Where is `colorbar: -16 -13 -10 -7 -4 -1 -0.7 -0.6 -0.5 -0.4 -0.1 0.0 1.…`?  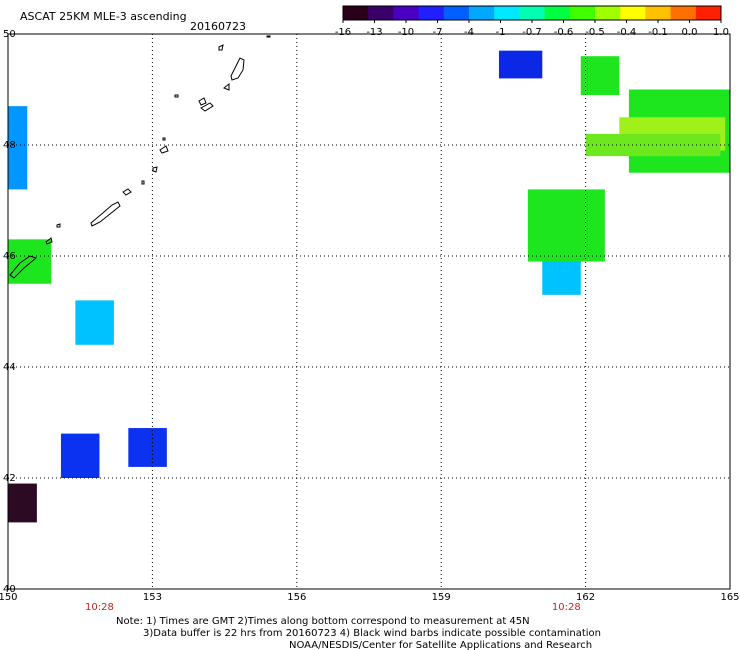
colorbar: -16 -13 -10 -7 -4 -1 -0.7 -0.6 -0.5 -0.4 -0.1 0.0 1.… is located at coordinates (532, 21).